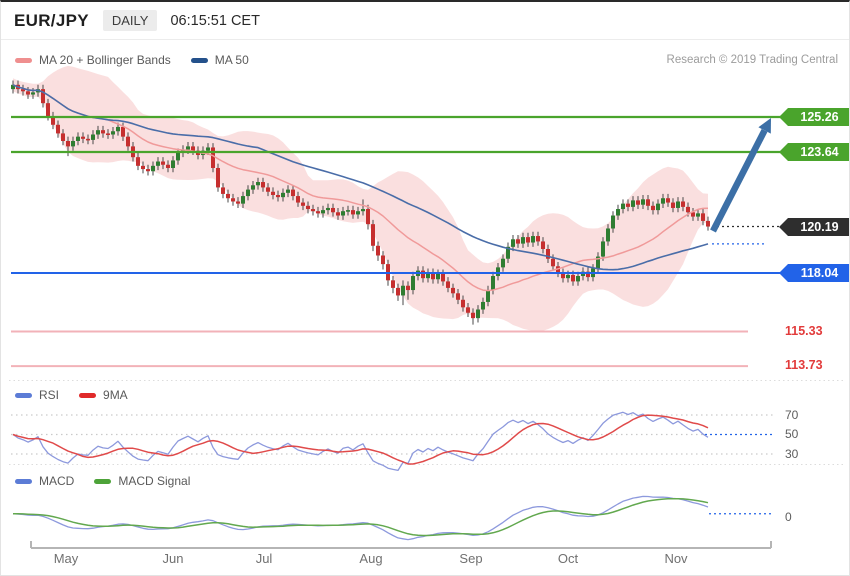 The width and height of the screenshot is (850, 576). What do you see at coordinates (804, 365) in the screenshot?
I see `support-price-label-113-73: 113.73` at bounding box center [804, 365].